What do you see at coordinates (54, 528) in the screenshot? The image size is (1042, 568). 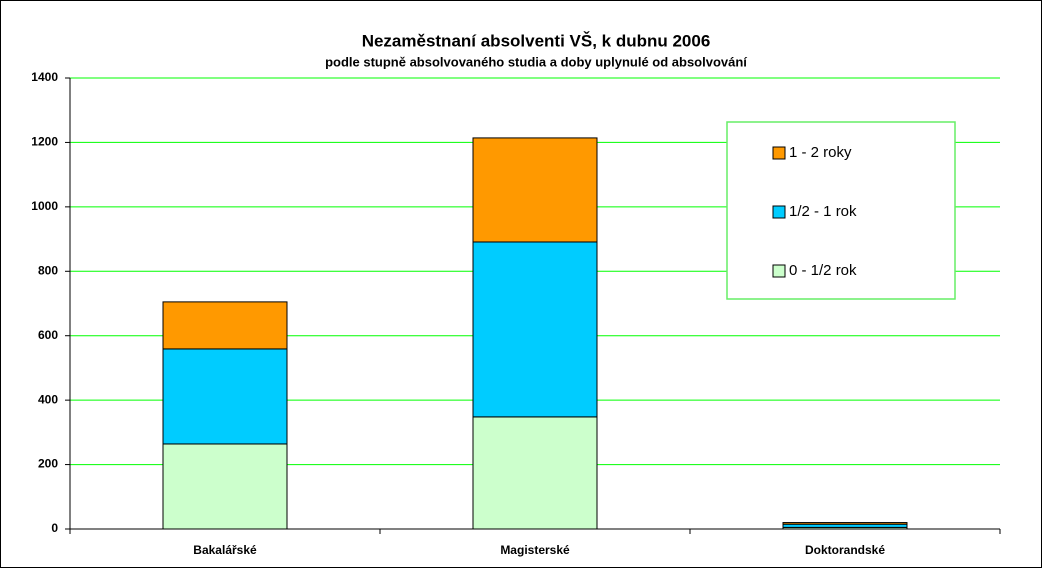 I see `y-tick-label: 0` at bounding box center [54, 528].